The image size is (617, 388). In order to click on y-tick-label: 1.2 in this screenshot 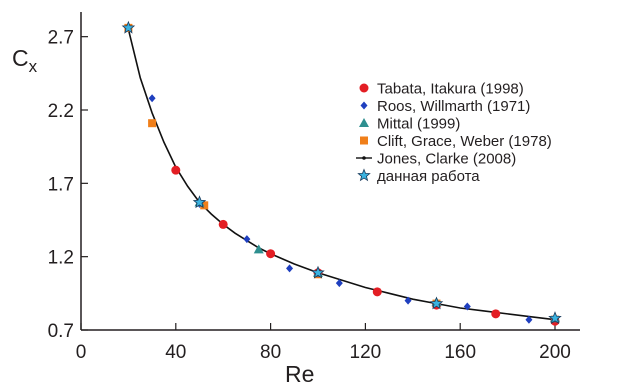, I will do `click(61, 258)`.